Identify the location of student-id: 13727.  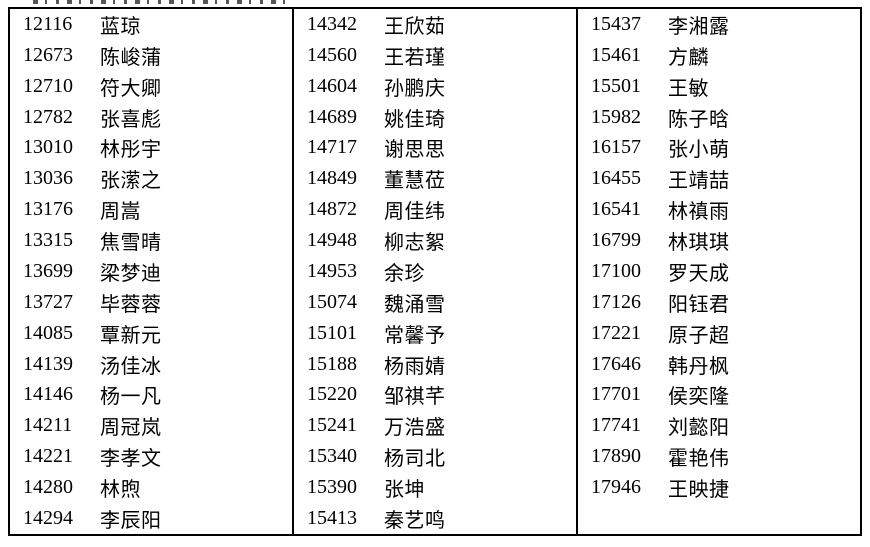
(48, 301).